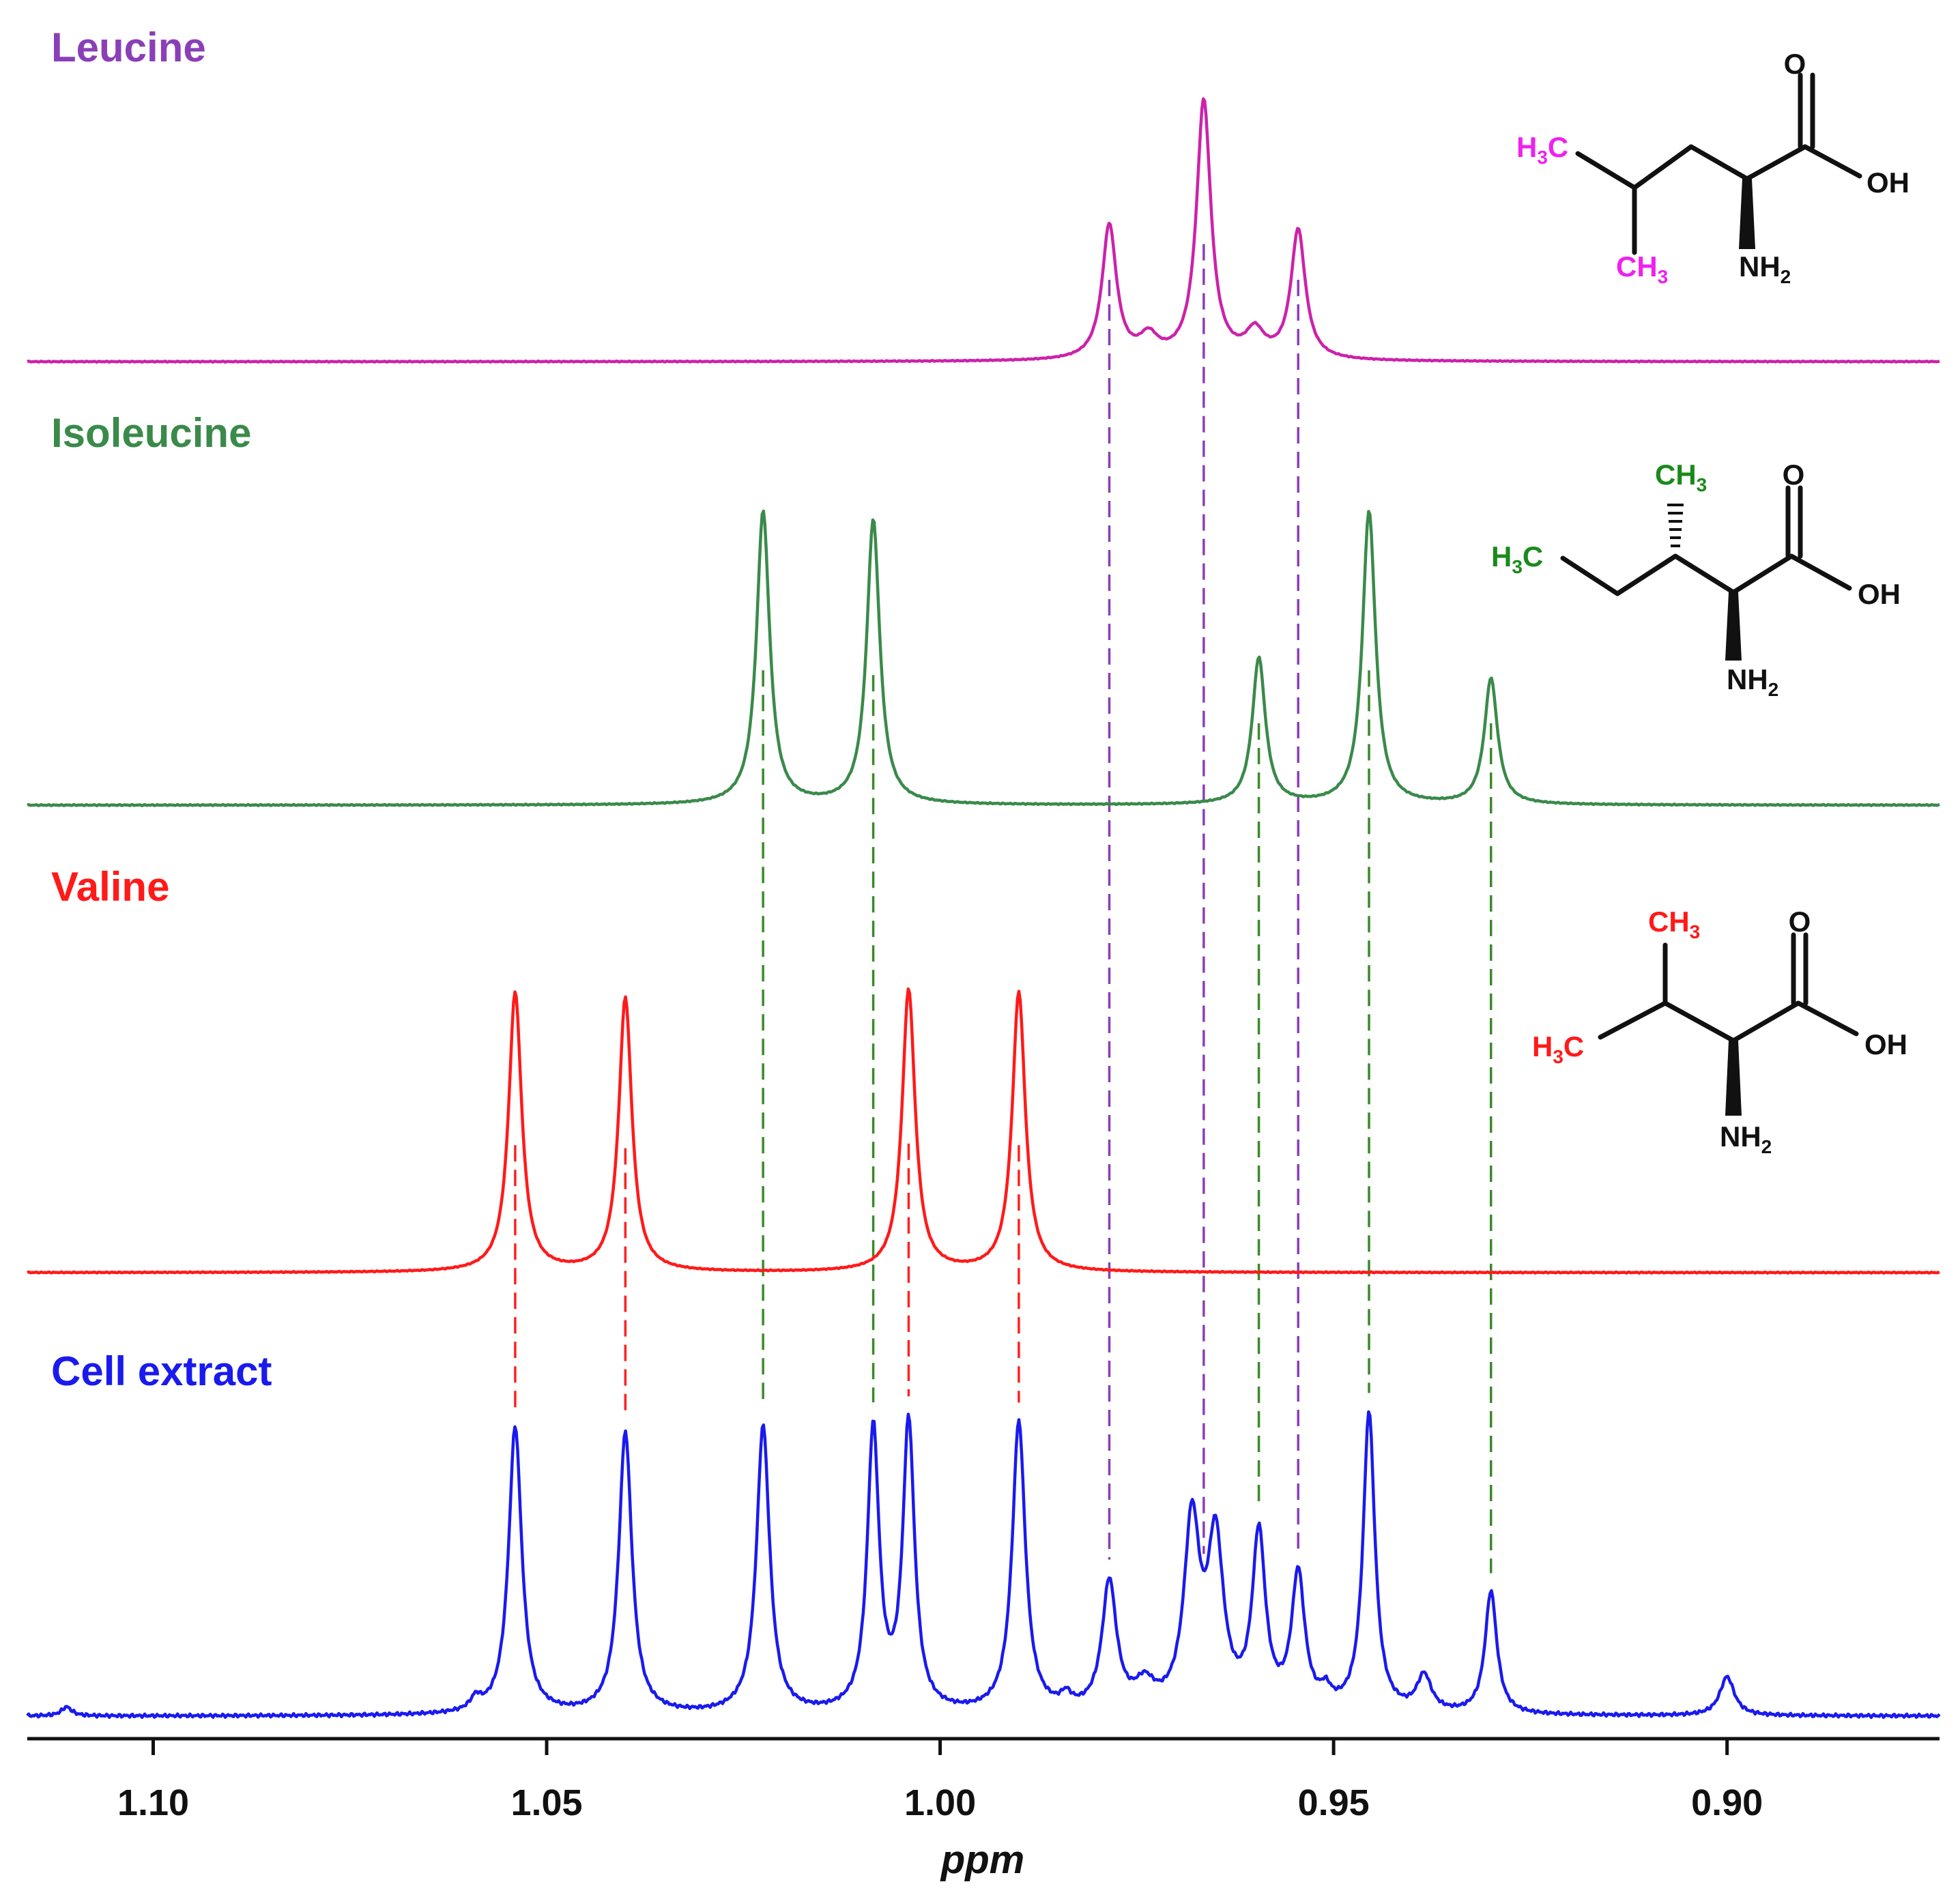 The width and height of the screenshot is (1960, 1897). I want to click on isoleucine-carbonyl-o: O, so click(1794, 475).